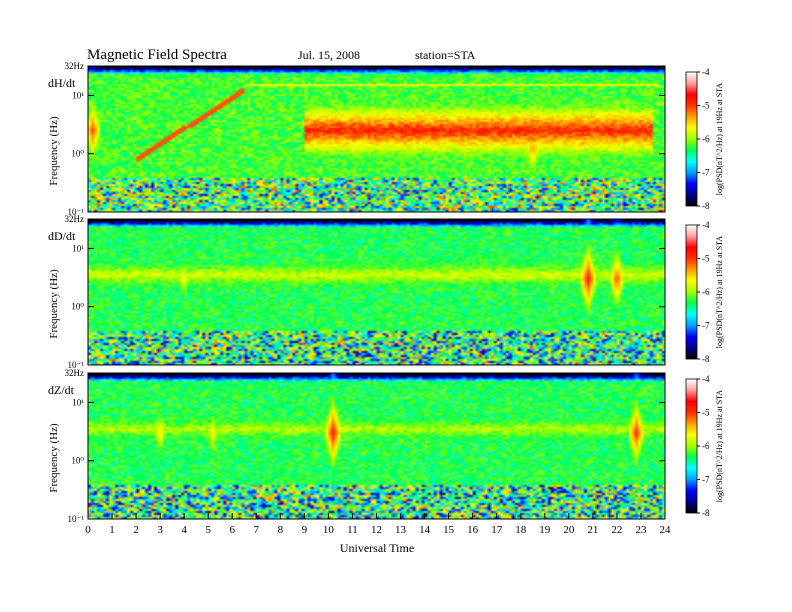 This screenshot has height=612, width=792. I want to click on x-tick-label: 15, so click(449, 530).